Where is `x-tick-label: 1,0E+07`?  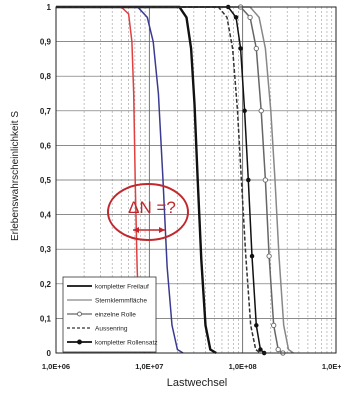
x-tick-label: 1,0E+07 is located at coordinates (149, 366).